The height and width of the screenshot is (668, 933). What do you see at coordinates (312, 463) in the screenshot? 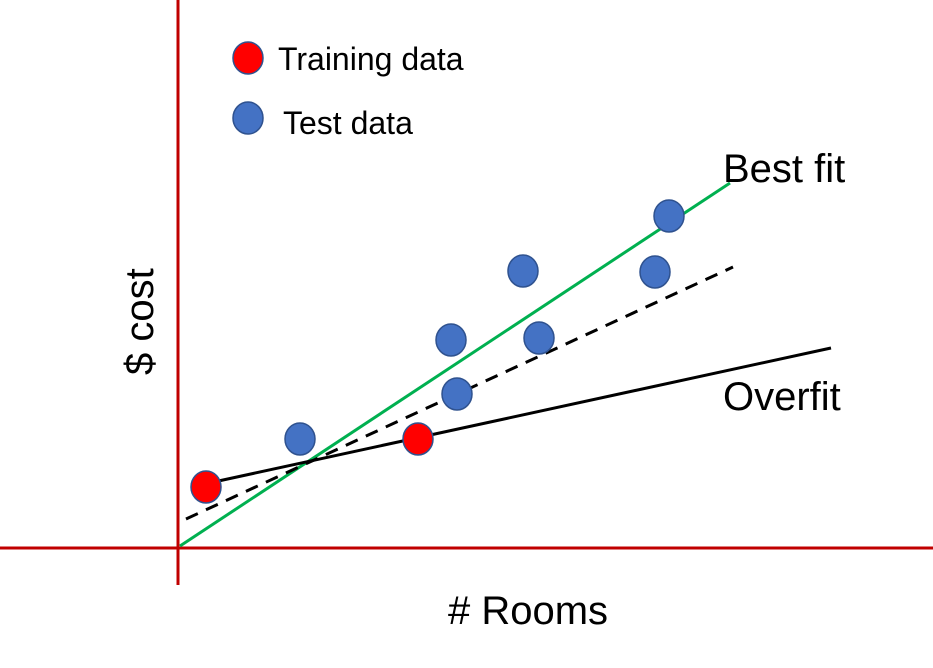
I see `training-data-points` at bounding box center [312, 463].